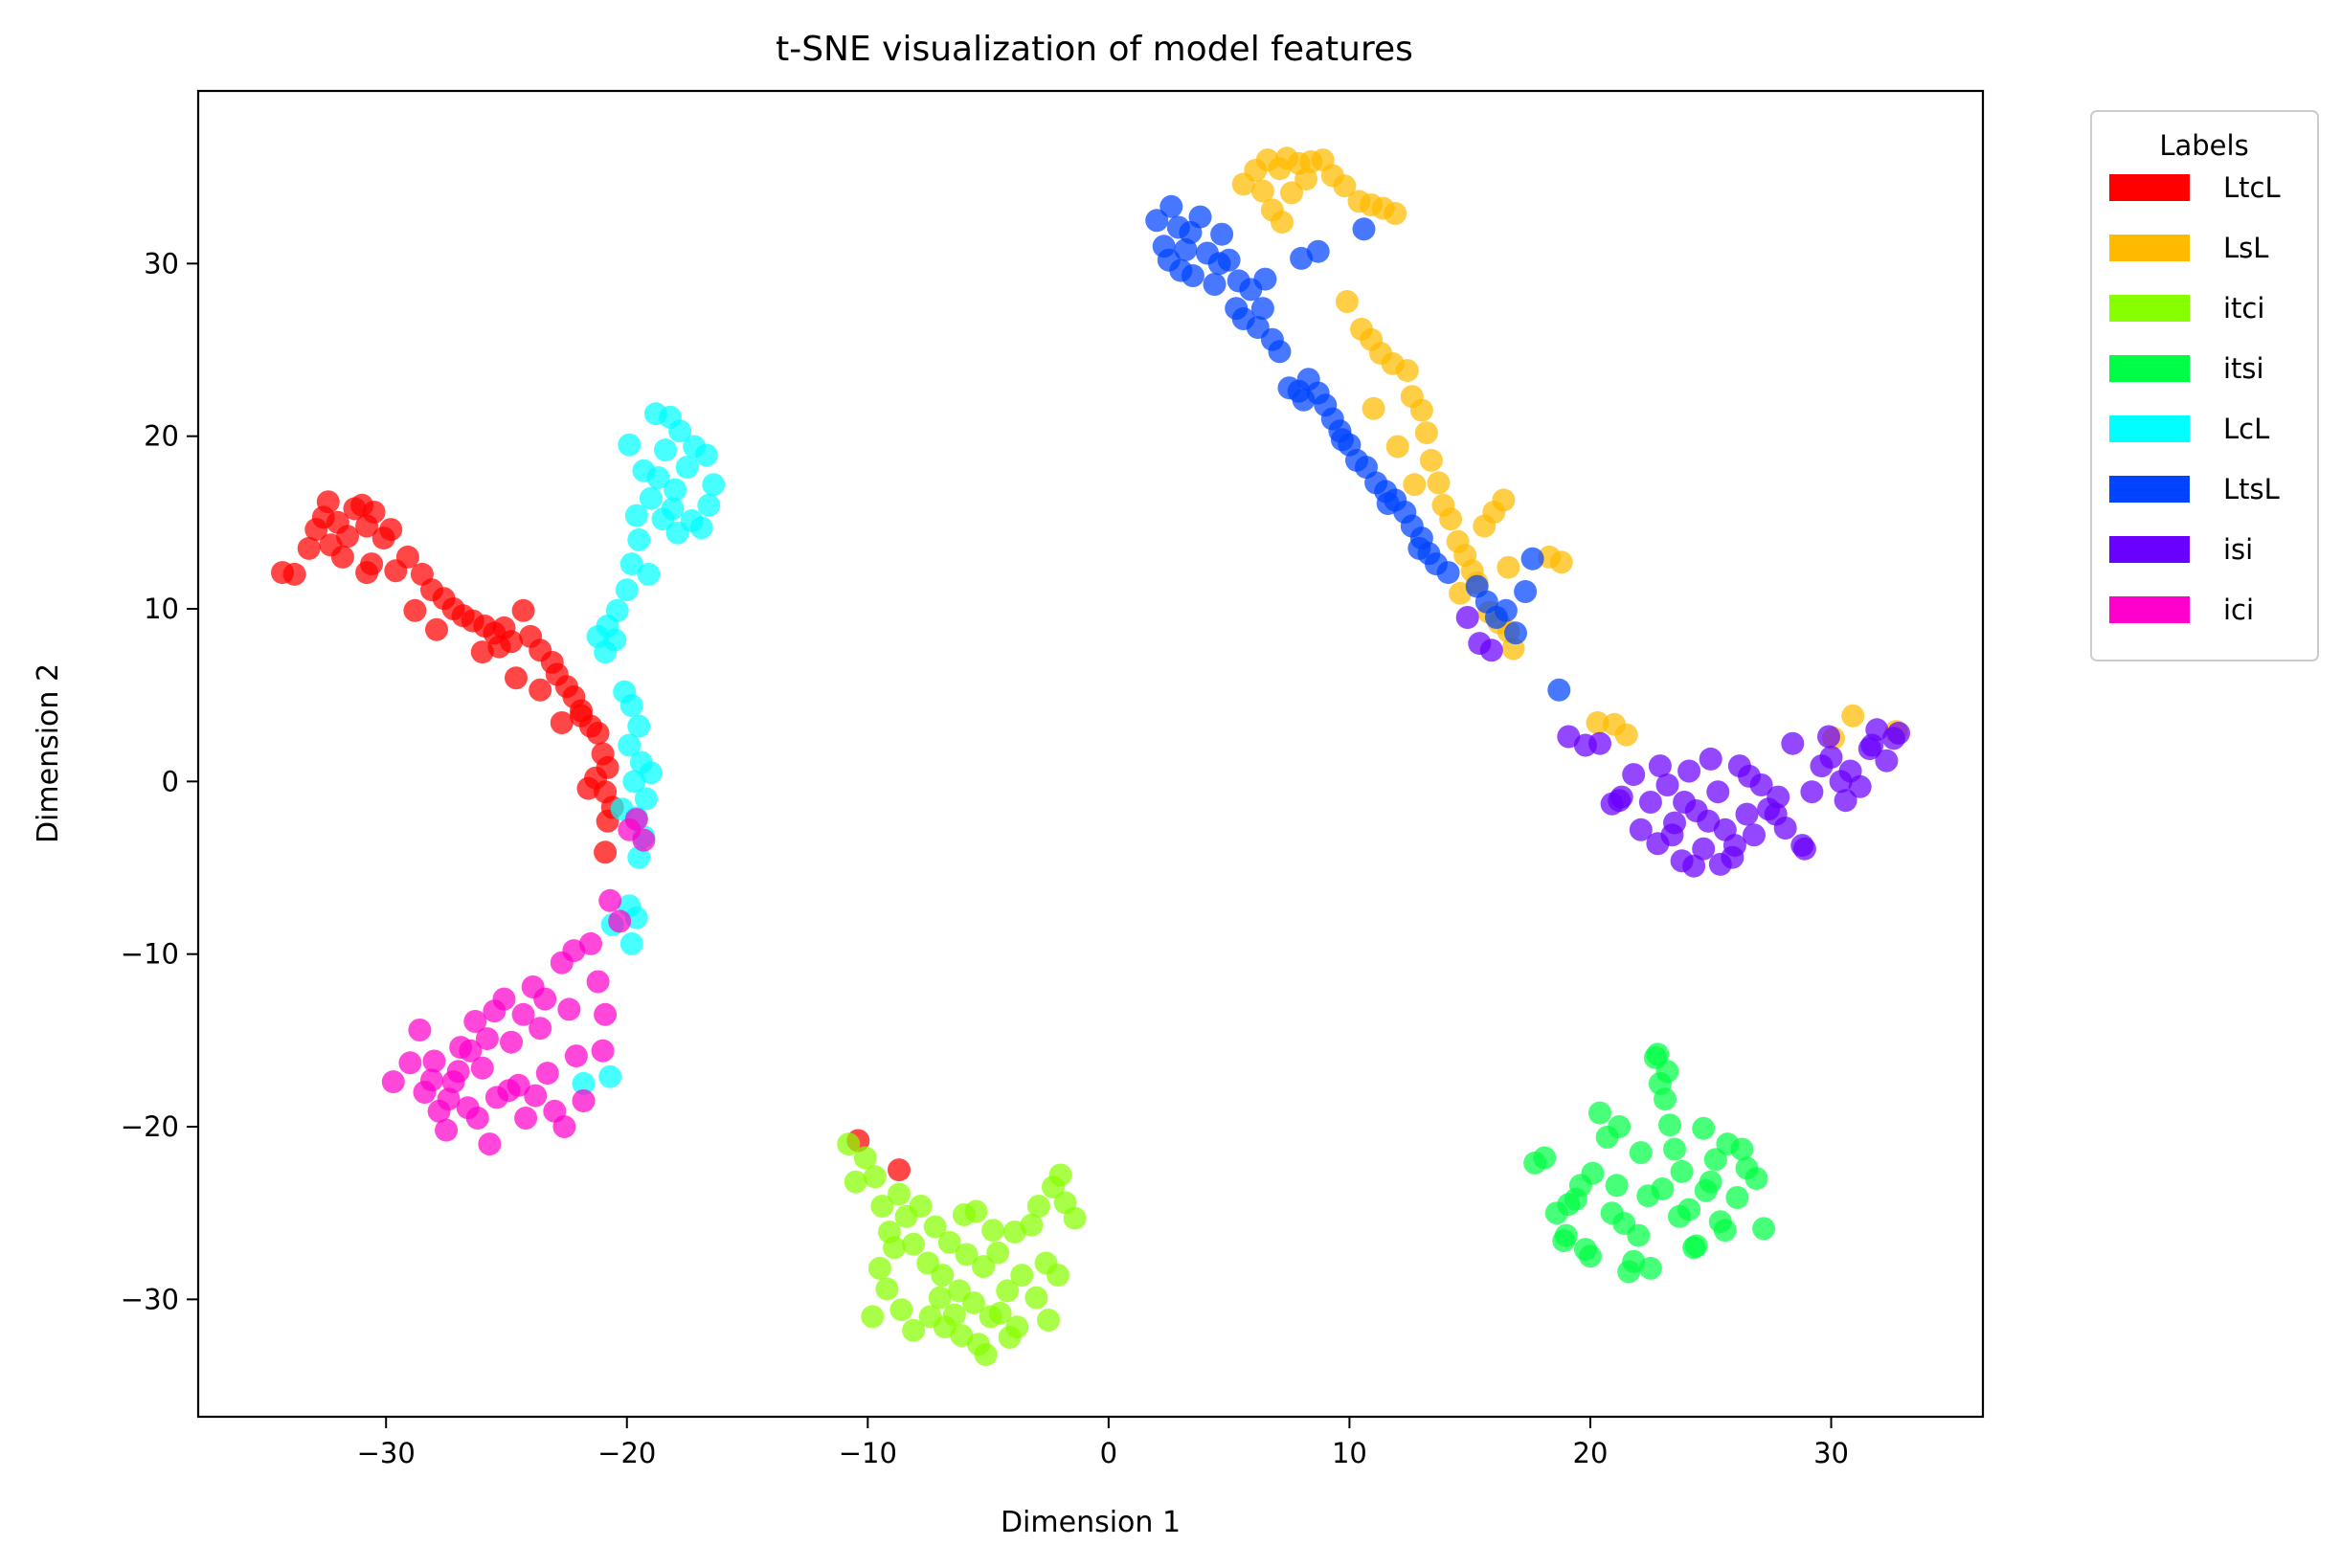 The width and height of the screenshot is (2341, 1568). I want to click on legend-label-ici: ici, so click(2238, 610).